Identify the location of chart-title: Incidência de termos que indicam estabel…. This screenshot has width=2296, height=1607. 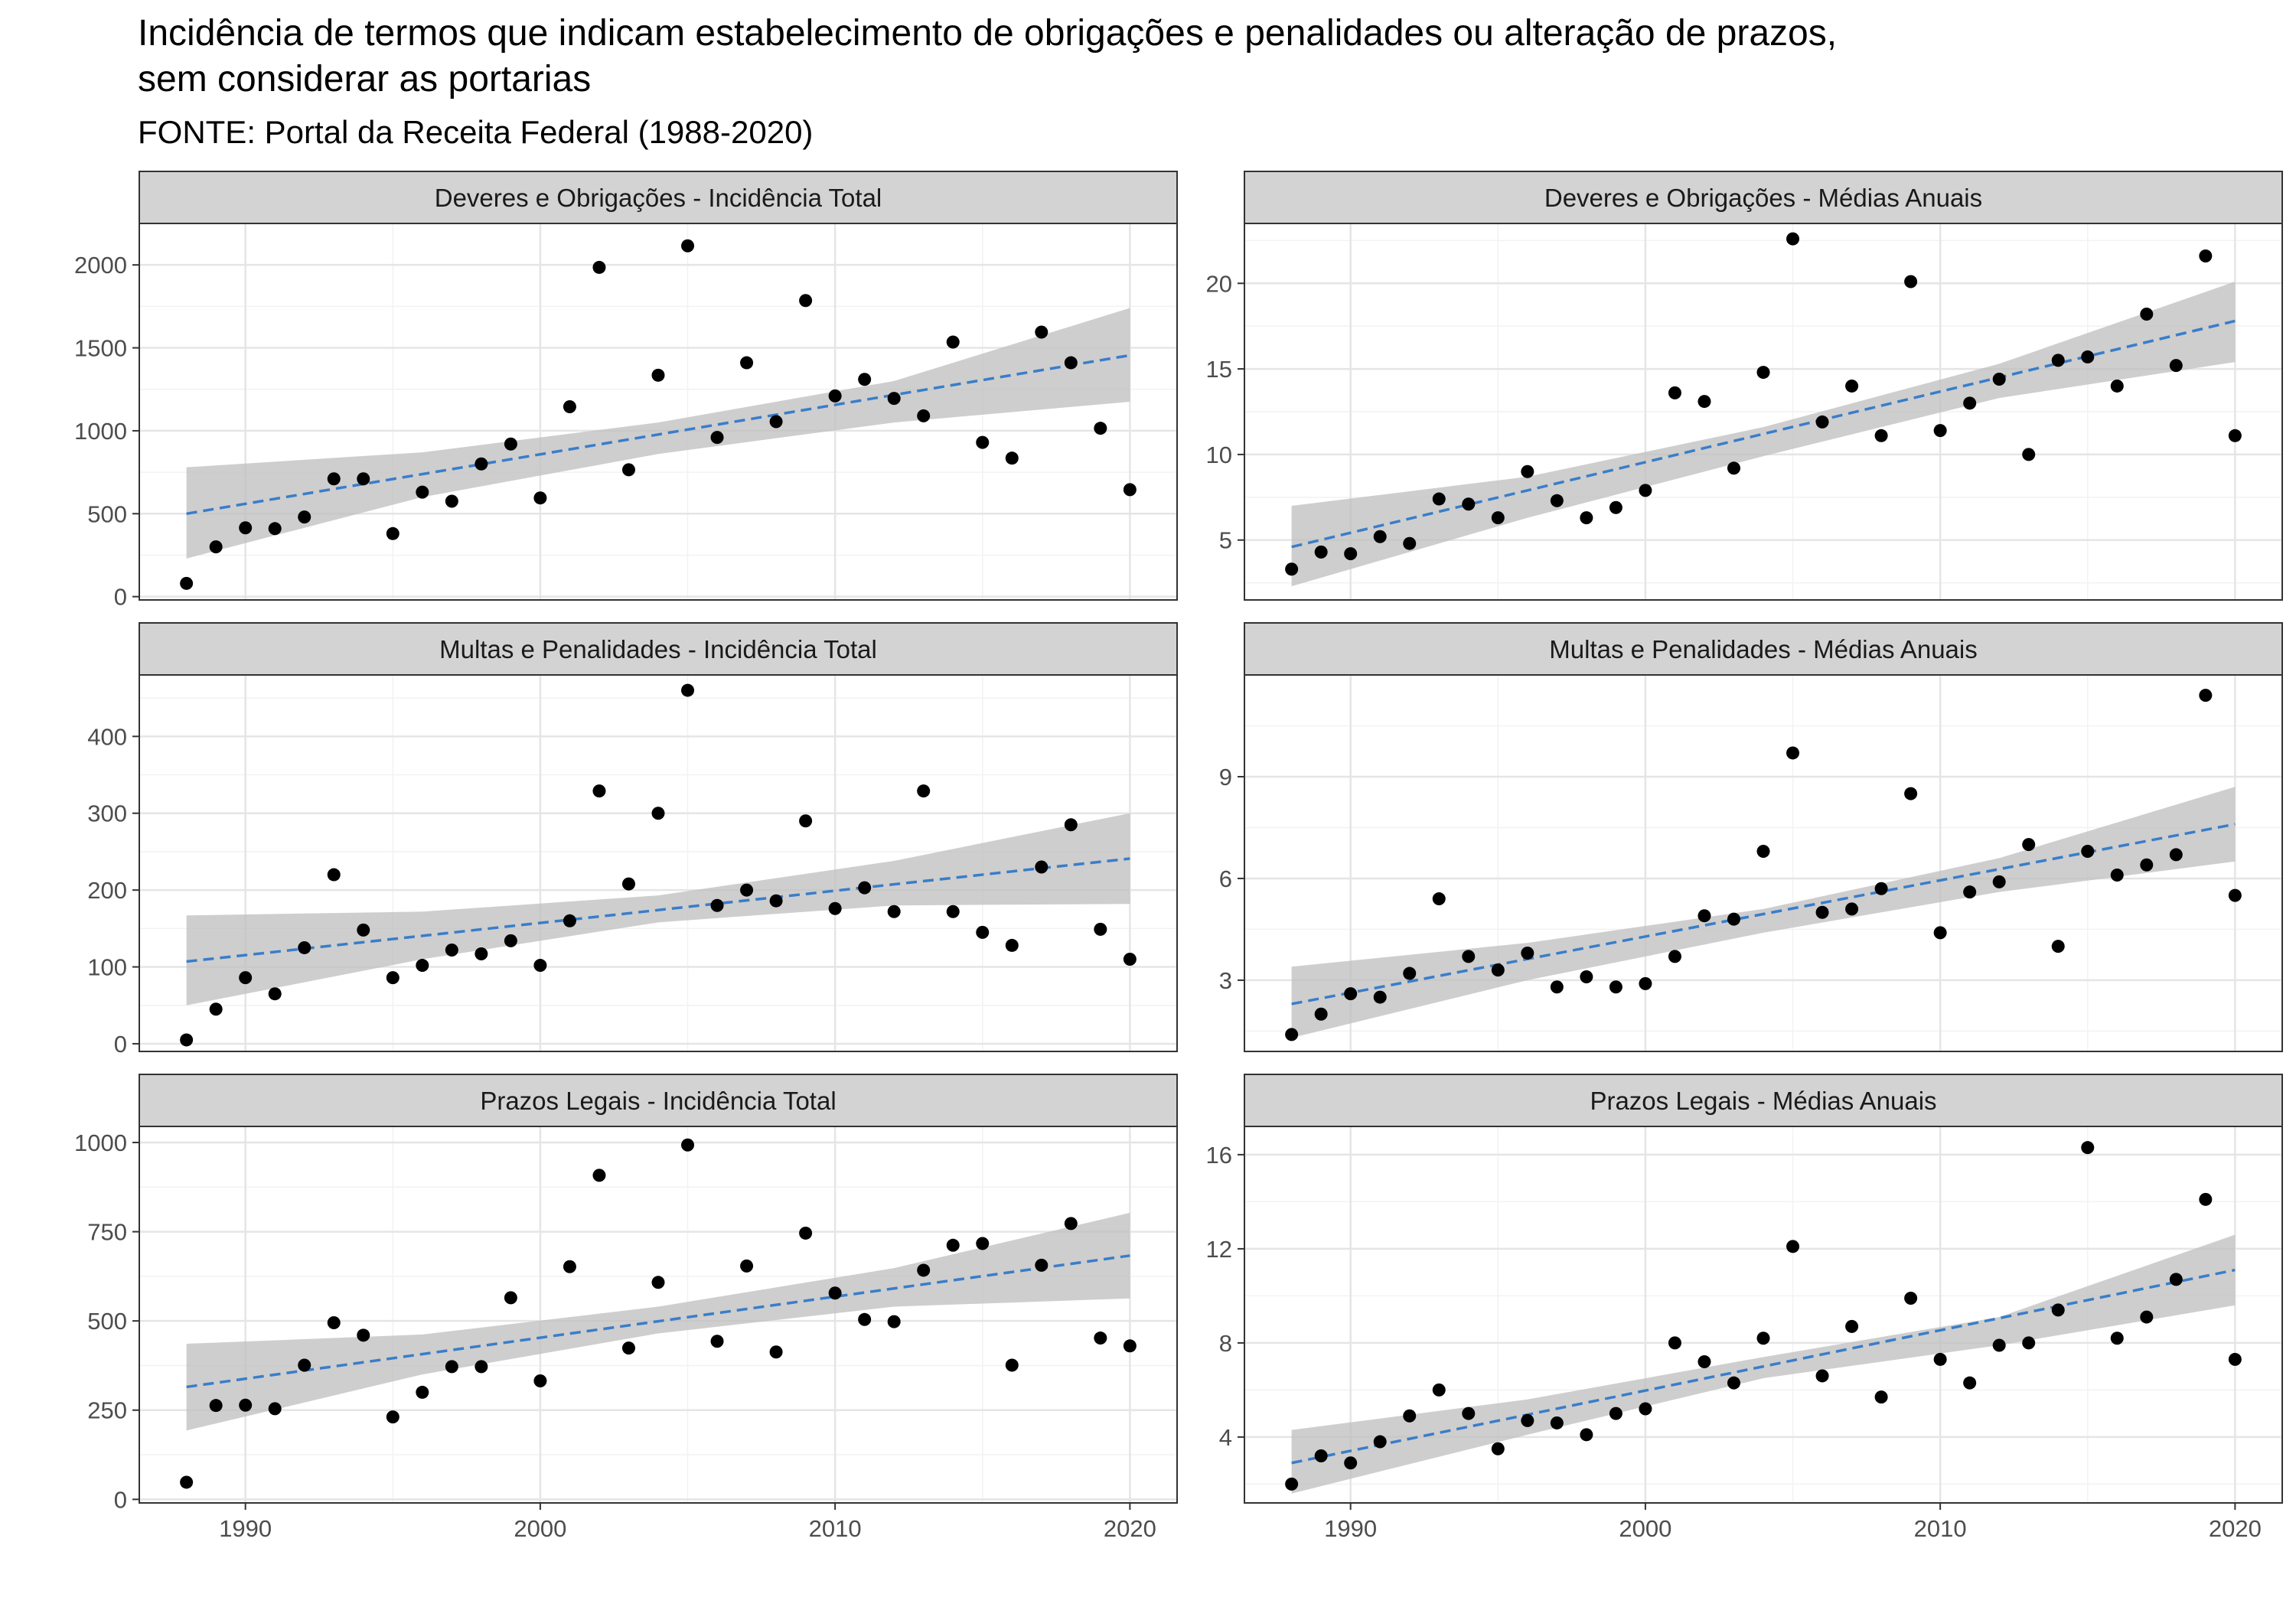
(988, 56).